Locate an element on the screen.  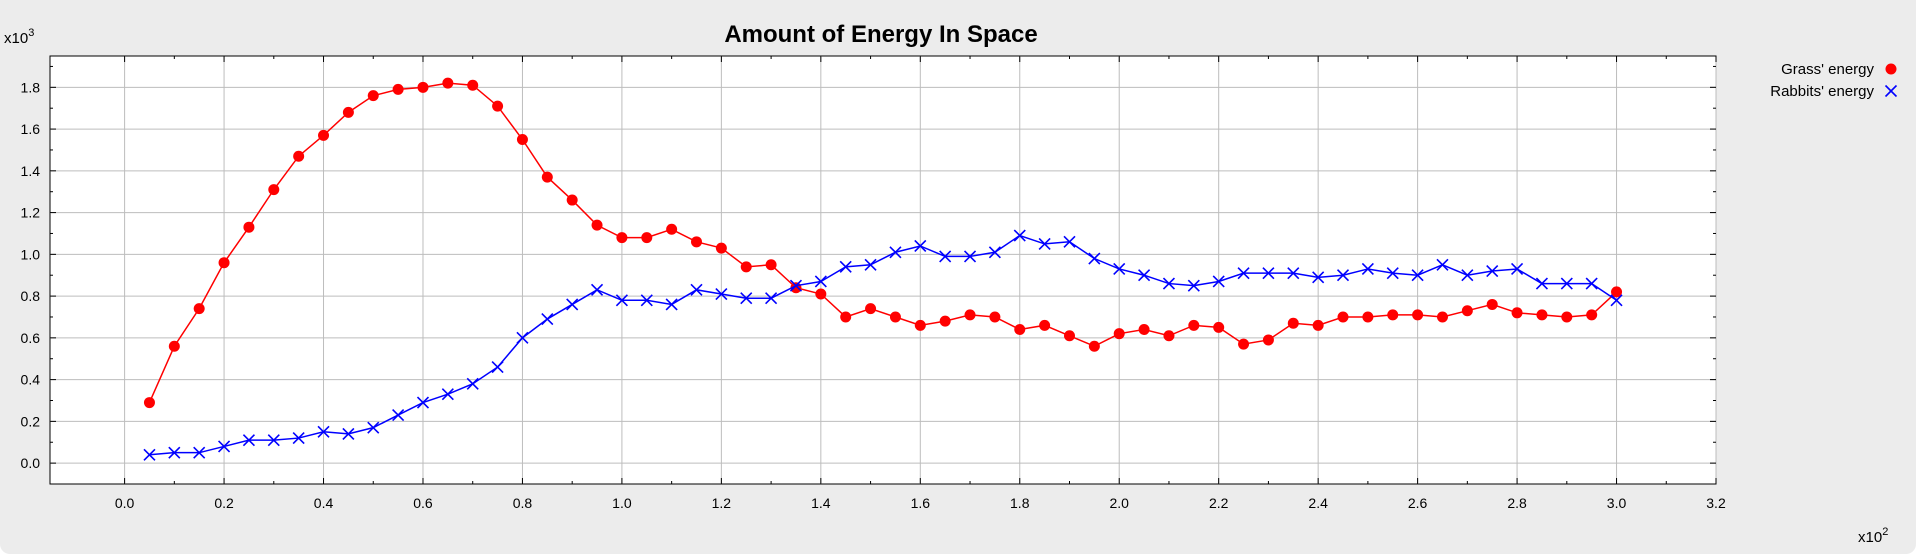
chart-title: Amount of Energy In Space is located at coordinates (880, 34).